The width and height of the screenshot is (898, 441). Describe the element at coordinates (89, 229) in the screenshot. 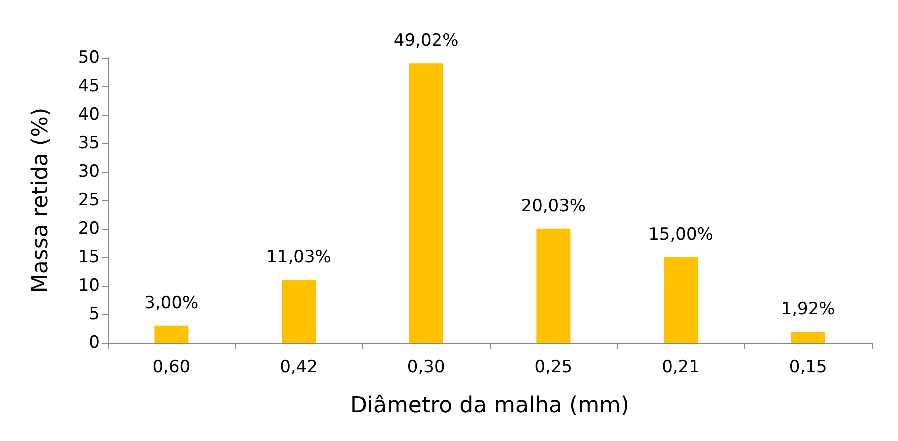

I see `y-tick-label: 20` at that location.